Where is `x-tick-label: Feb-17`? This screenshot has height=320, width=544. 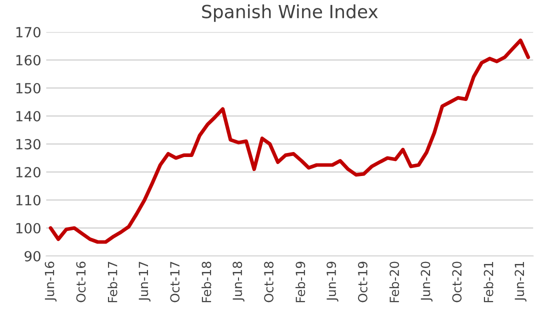 x-tick-label: Feb-17 is located at coordinates (113, 282).